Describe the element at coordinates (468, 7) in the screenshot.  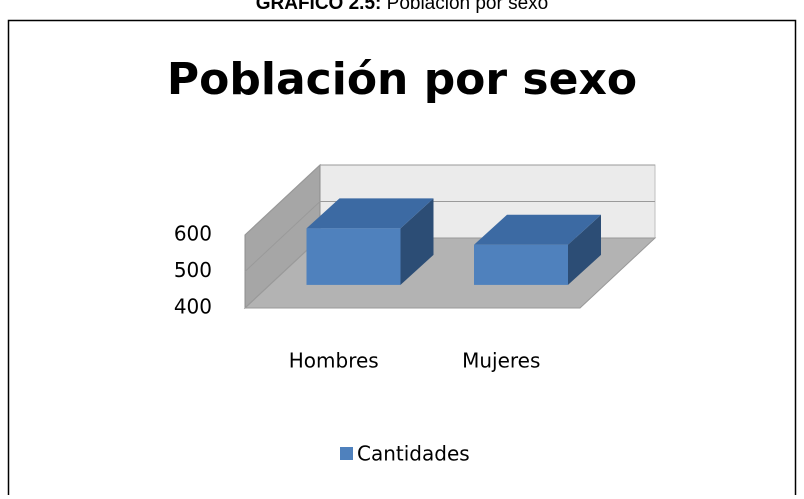
I see `caption-text: Población por sexo` at that location.